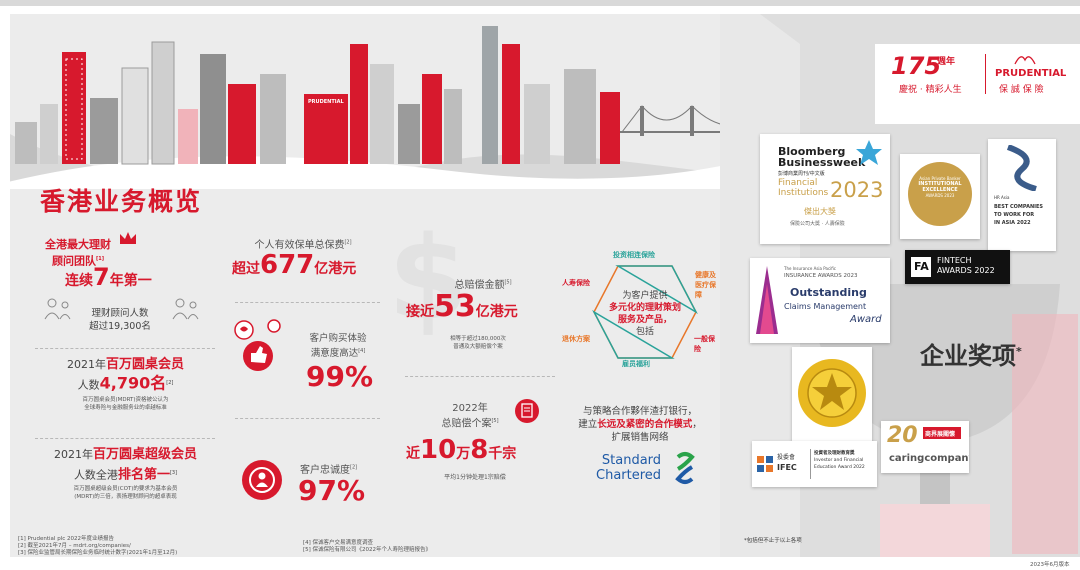  Describe the element at coordinates (170, 383) in the screenshot. I see `mdrt-sup: [2]` at that location.